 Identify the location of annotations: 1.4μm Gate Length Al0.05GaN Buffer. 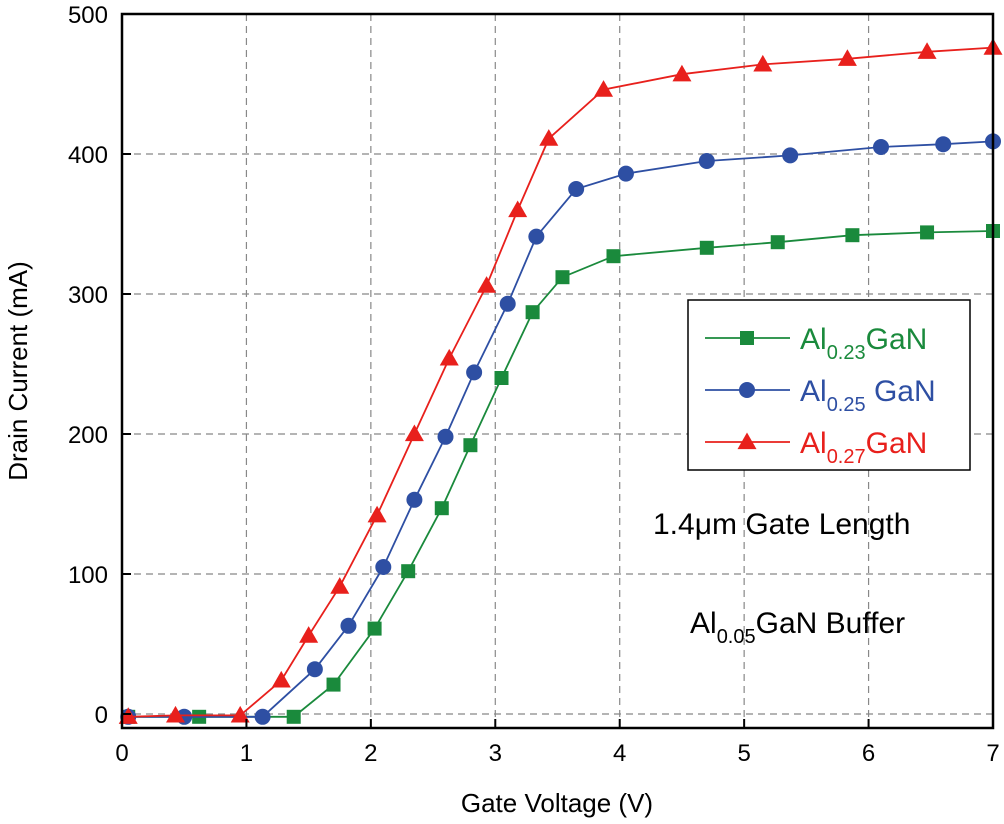
(781, 578).